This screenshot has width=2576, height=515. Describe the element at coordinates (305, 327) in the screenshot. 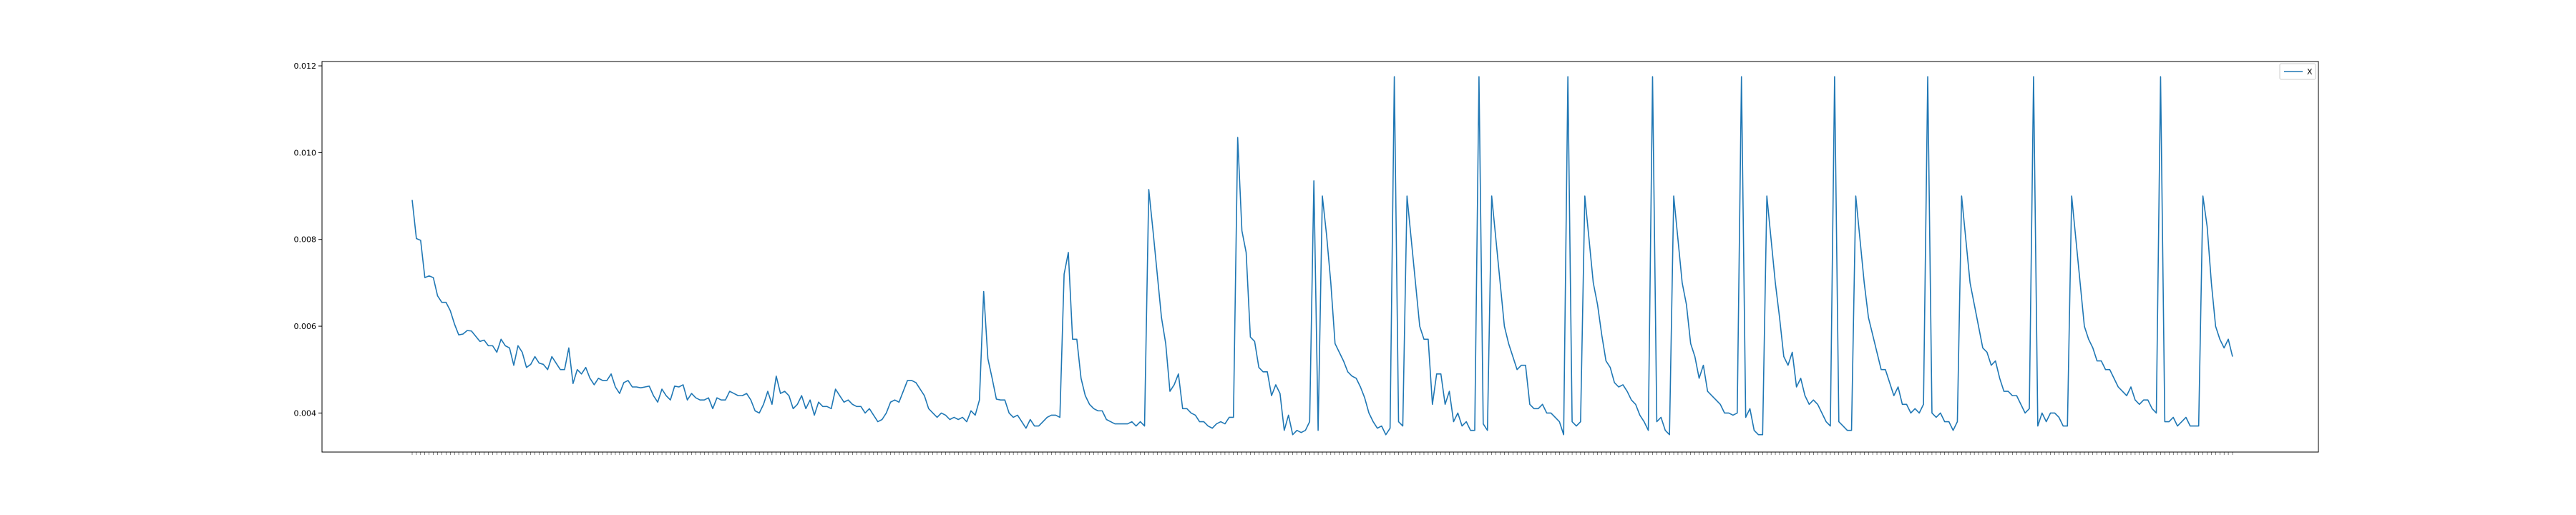

I see `y-tick-label: 0.006` at that location.